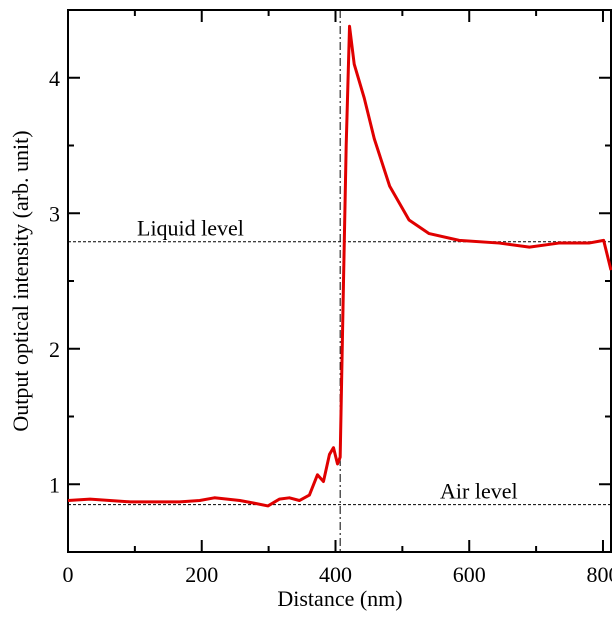 The image size is (612, 617). Describe the element at coordinates (54, 78) in the screenshot. I see `y-tick-label: 4` at that location.